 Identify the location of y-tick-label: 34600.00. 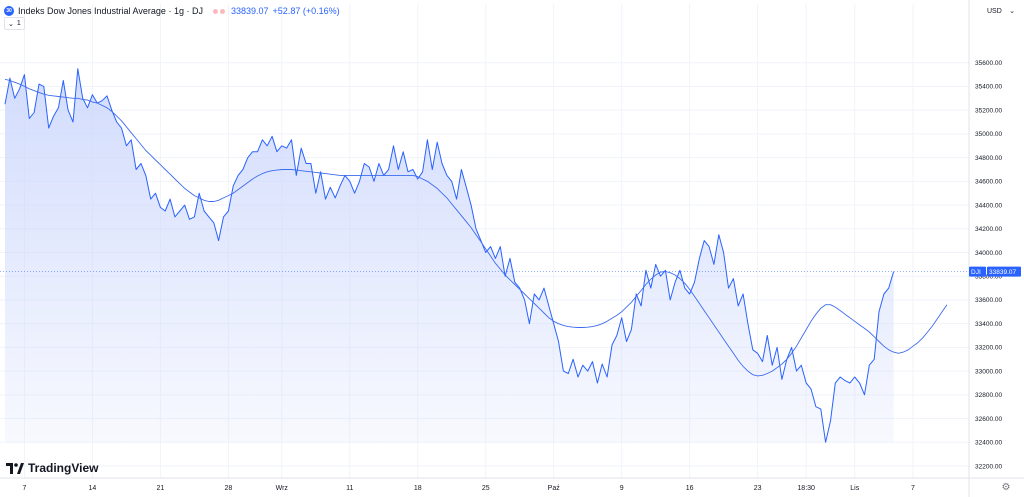
(988, 182).